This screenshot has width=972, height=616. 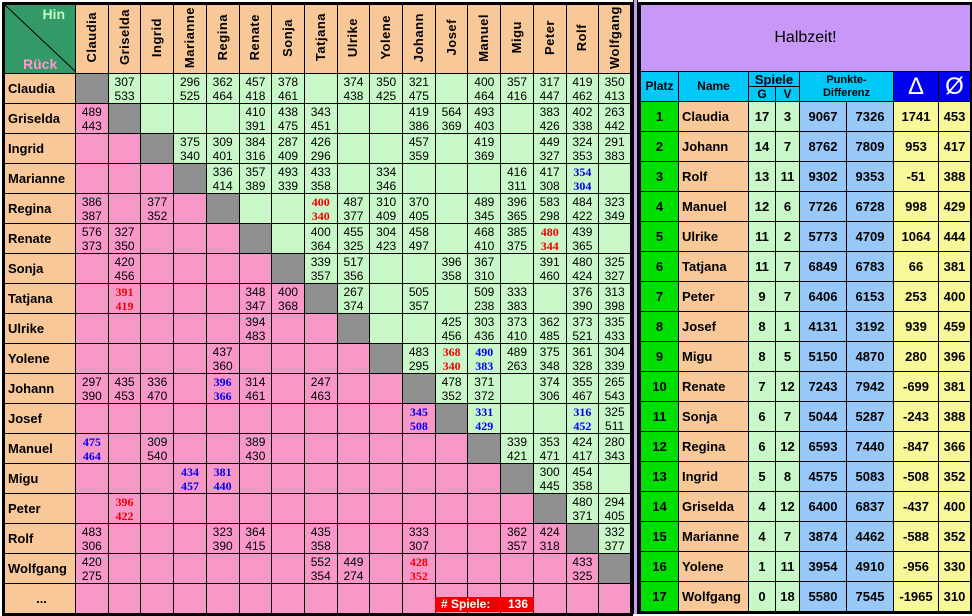 I want to click on score-bottom: 298, so click(x=549, y=215).